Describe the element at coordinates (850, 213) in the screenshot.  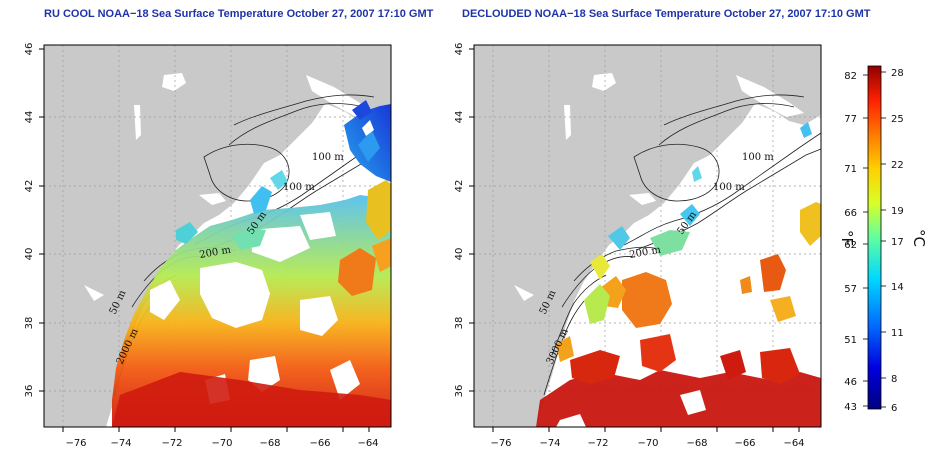
I see `fahrenheit-tick: 66` at that location.